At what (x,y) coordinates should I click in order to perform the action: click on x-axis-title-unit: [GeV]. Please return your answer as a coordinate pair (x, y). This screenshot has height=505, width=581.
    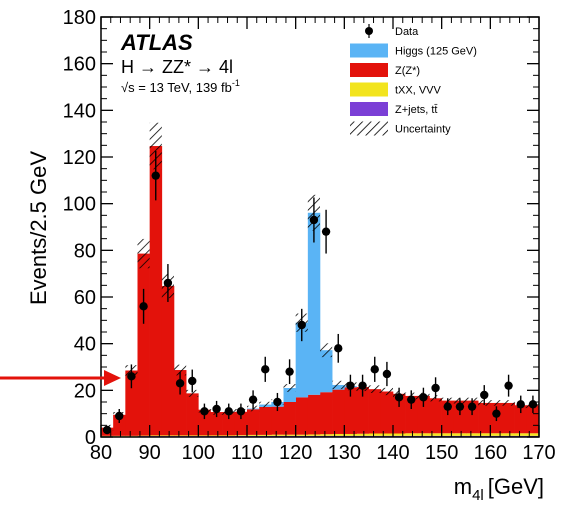
    Looking at the image, I should click on (516, 486).